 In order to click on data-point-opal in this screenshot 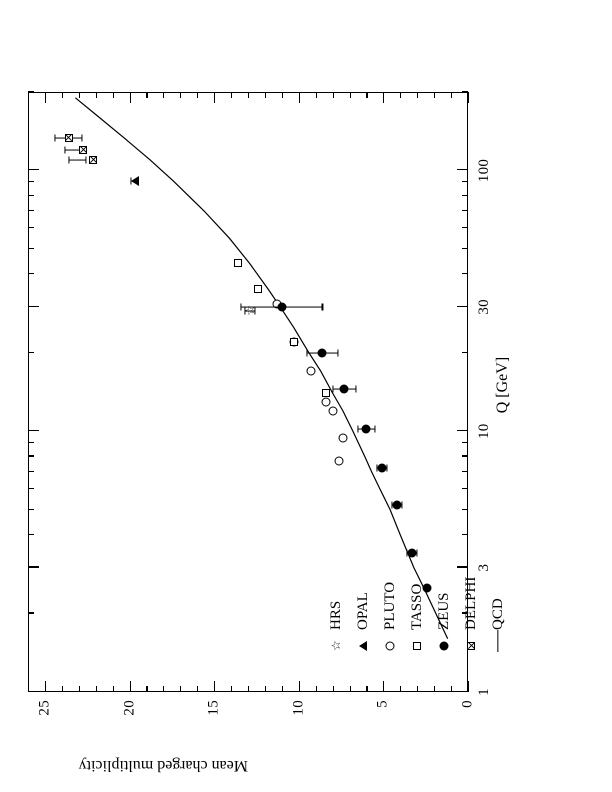, I will do `click(134, 180)`.